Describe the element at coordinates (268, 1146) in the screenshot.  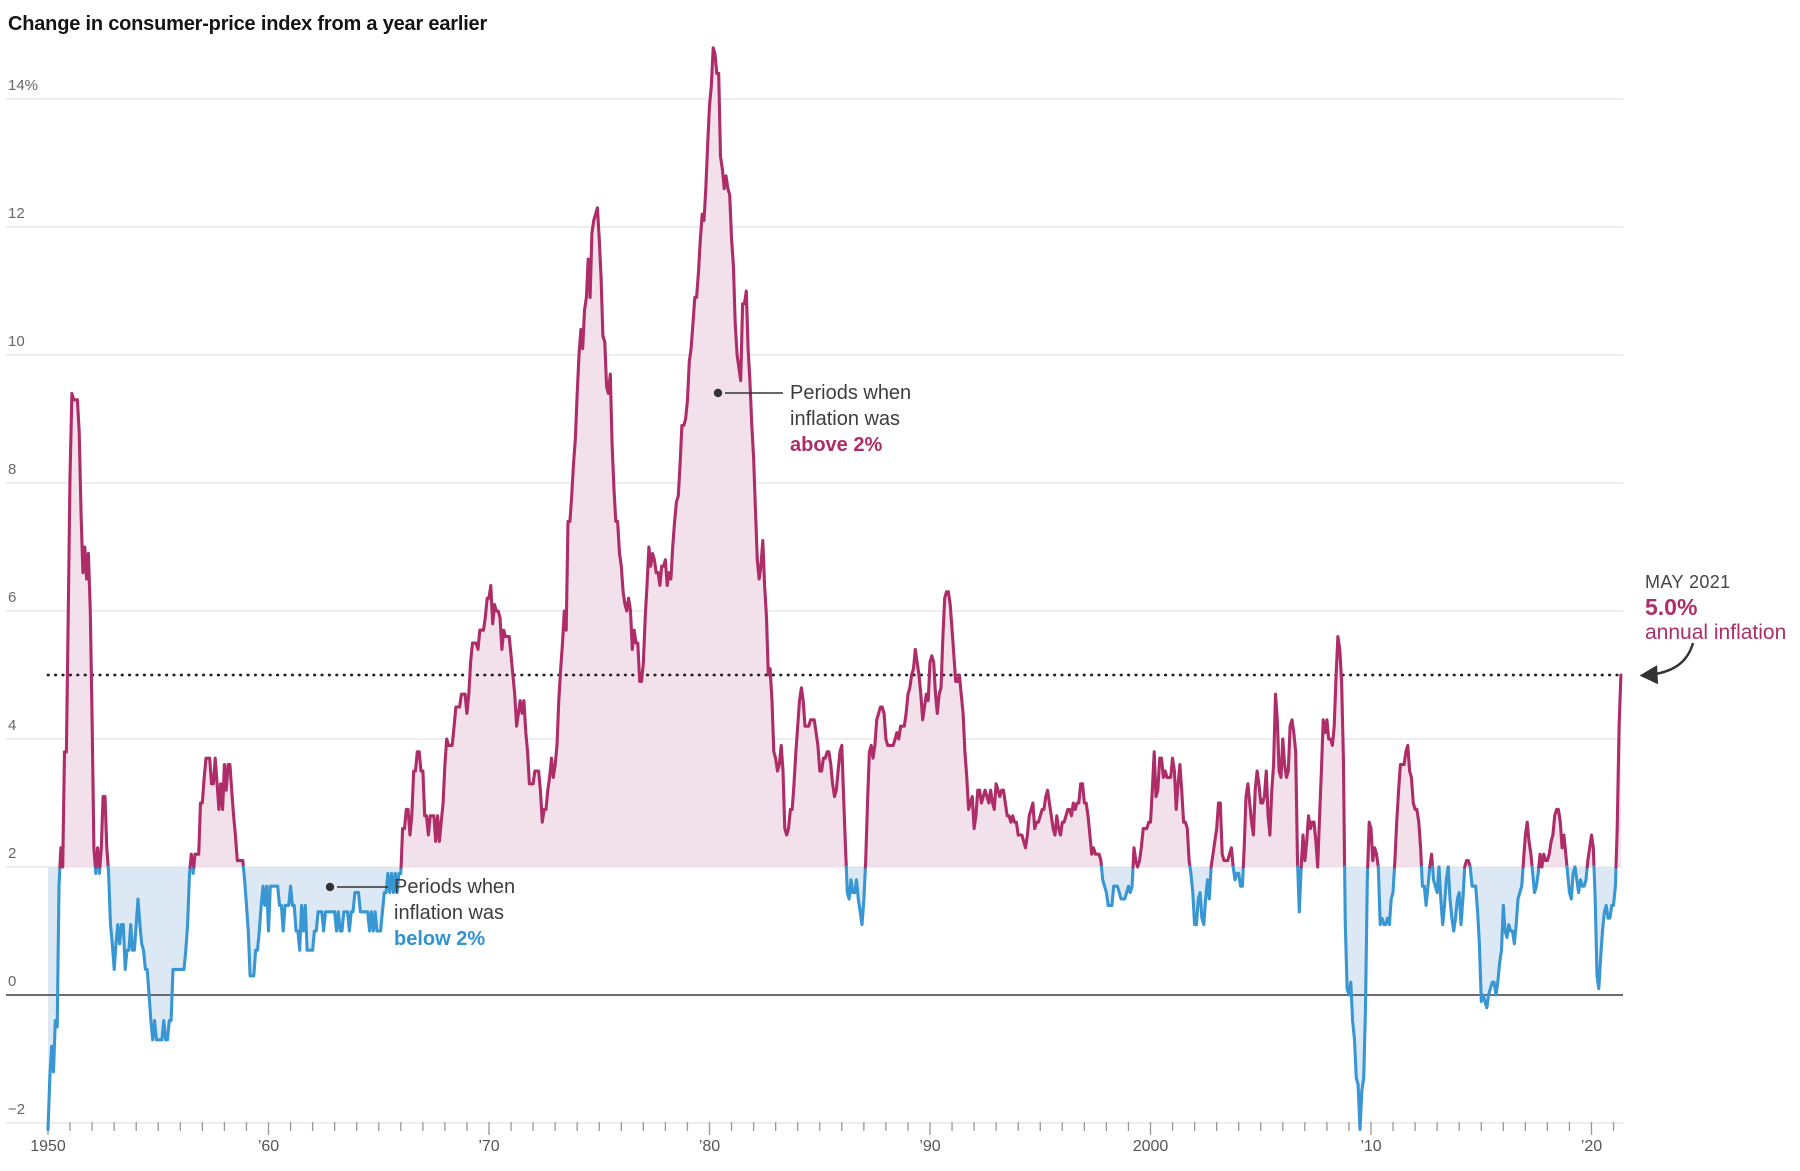
I see `x-axis-label: ’60` at that location.